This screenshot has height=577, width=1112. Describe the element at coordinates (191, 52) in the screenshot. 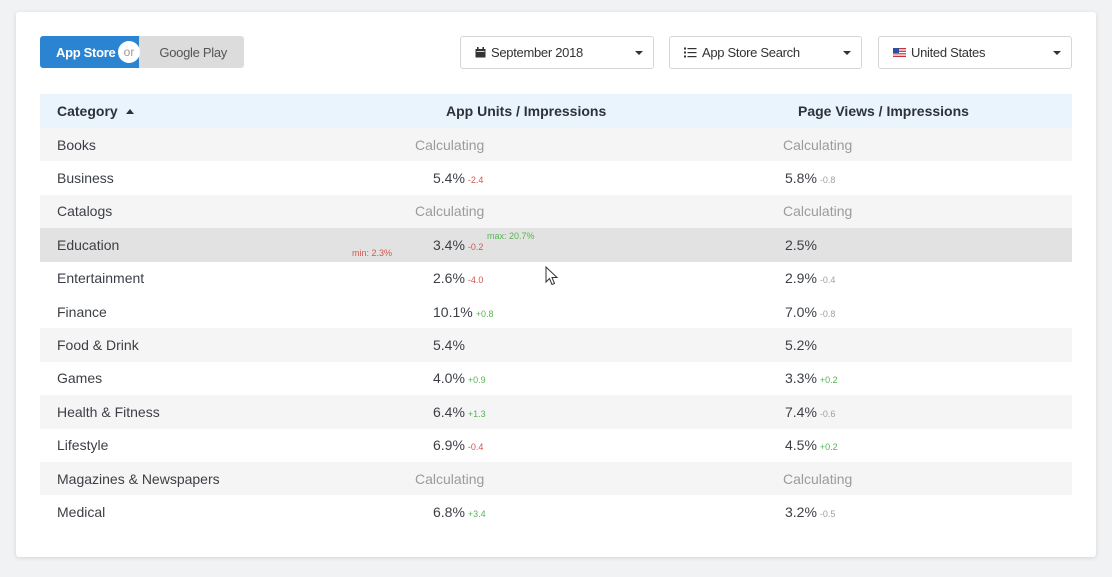

I see `google-play-button: Google Play` at that location.